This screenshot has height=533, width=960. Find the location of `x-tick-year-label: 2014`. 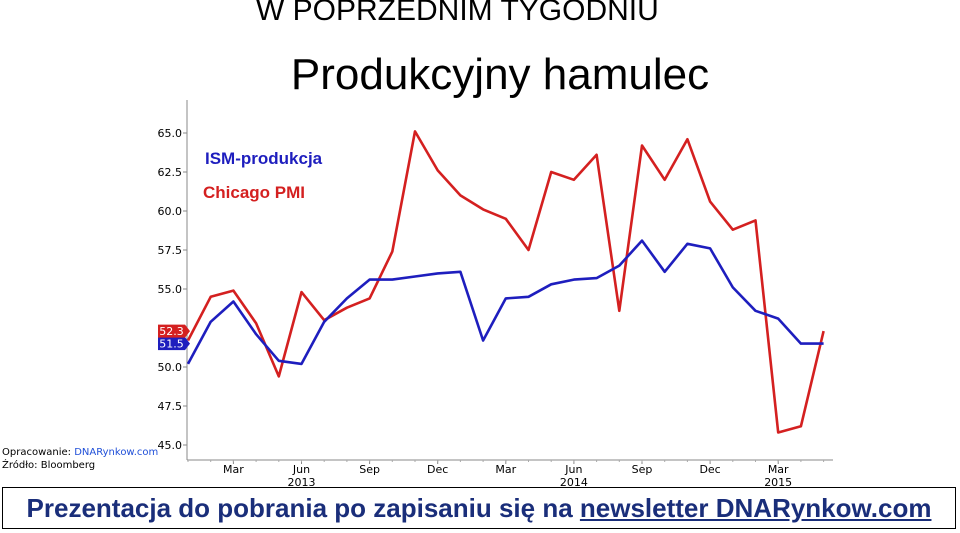

x-tick-year-label: 2014 is located at coordinates (574, 482).